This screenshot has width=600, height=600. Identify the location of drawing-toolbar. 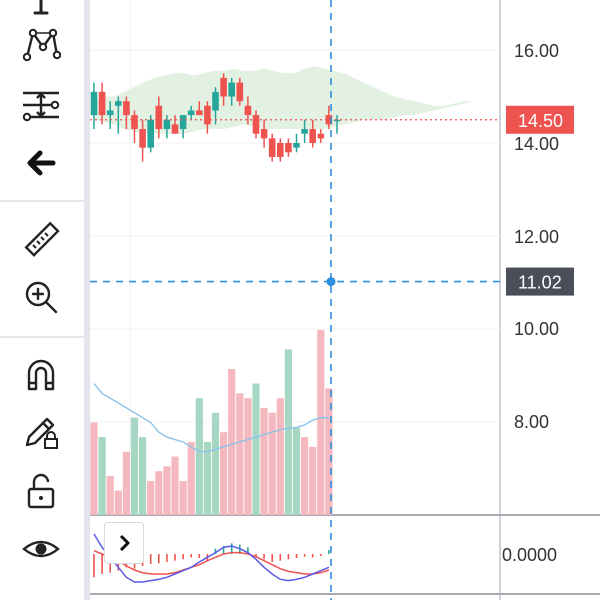
(42, 300).